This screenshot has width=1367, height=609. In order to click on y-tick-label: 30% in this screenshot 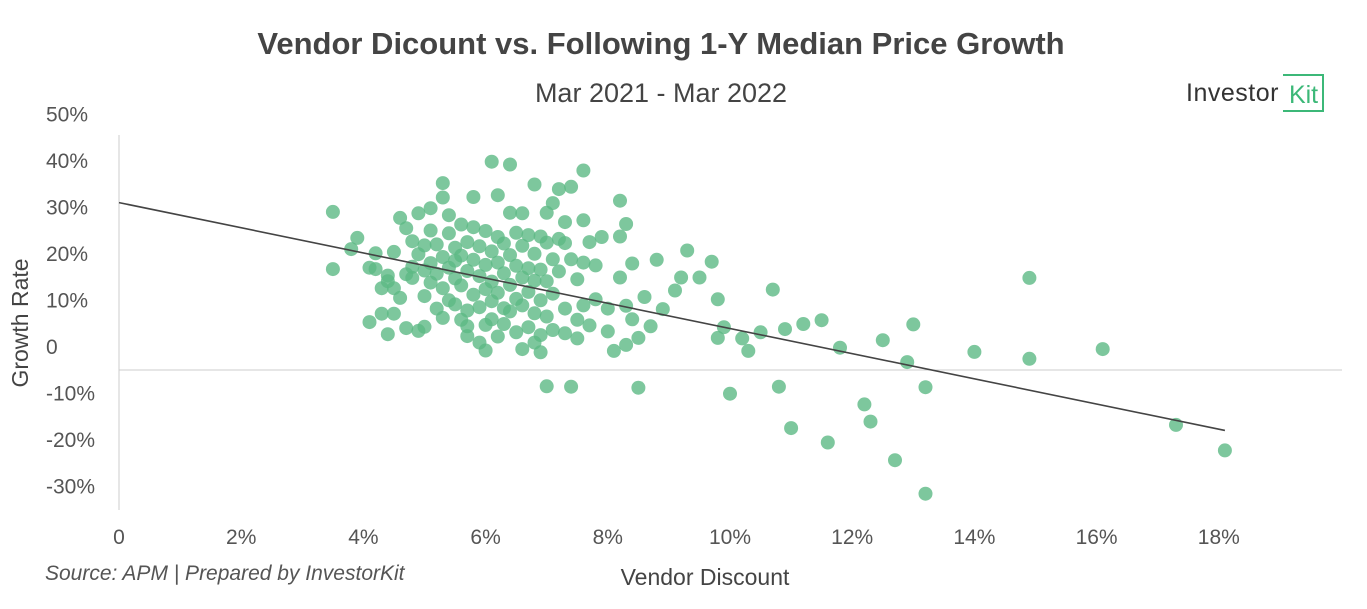, I will do `click(67, 208)`.